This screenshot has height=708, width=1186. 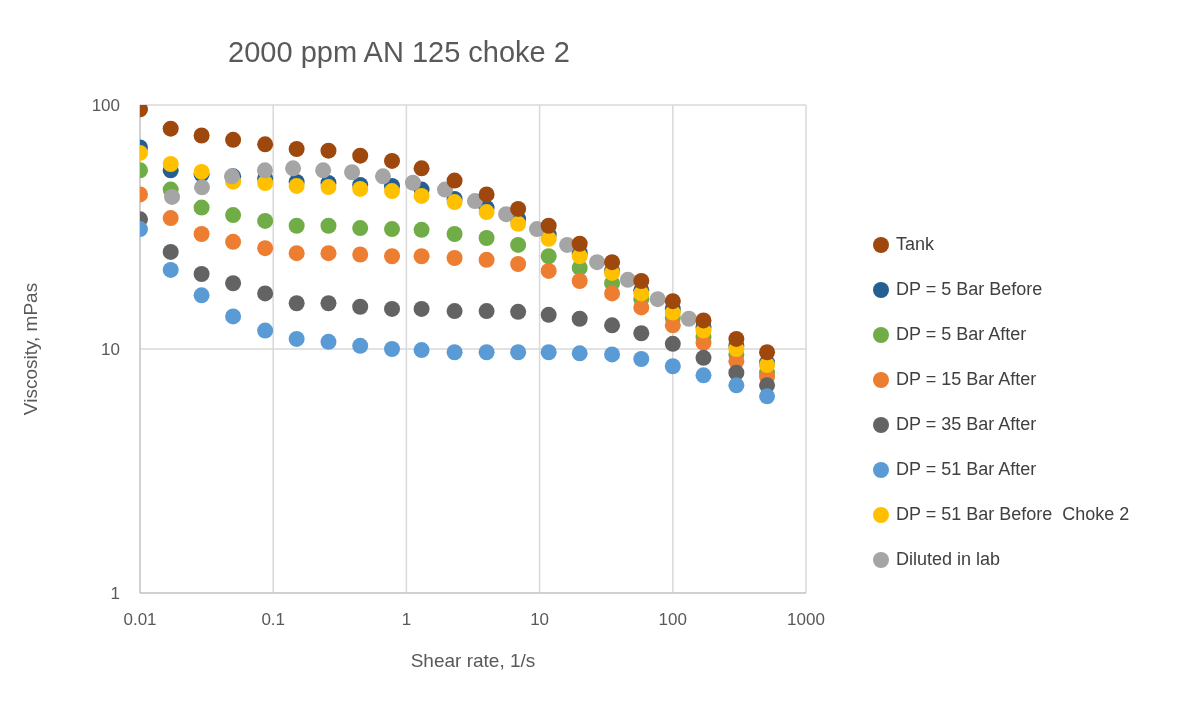 I want to click on legend-label: Tank, so click(x=915, y=244).